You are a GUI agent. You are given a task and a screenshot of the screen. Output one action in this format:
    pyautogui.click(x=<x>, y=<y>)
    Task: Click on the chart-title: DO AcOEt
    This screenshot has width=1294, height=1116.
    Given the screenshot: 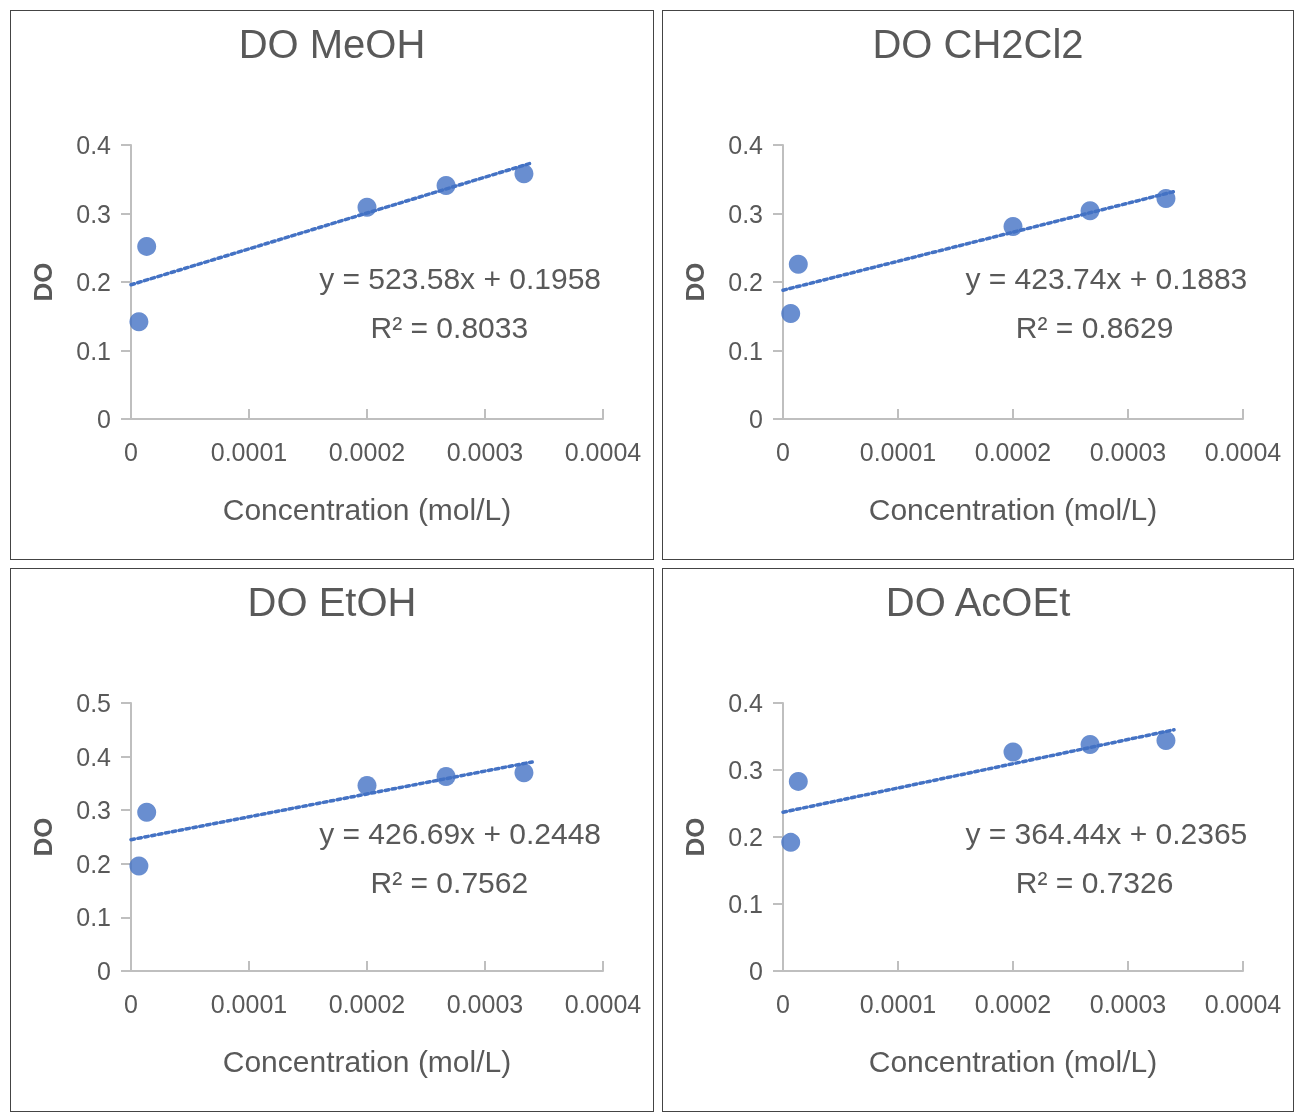 What is the action you would take?
    pyautogui.click(x=978, y=602)
    